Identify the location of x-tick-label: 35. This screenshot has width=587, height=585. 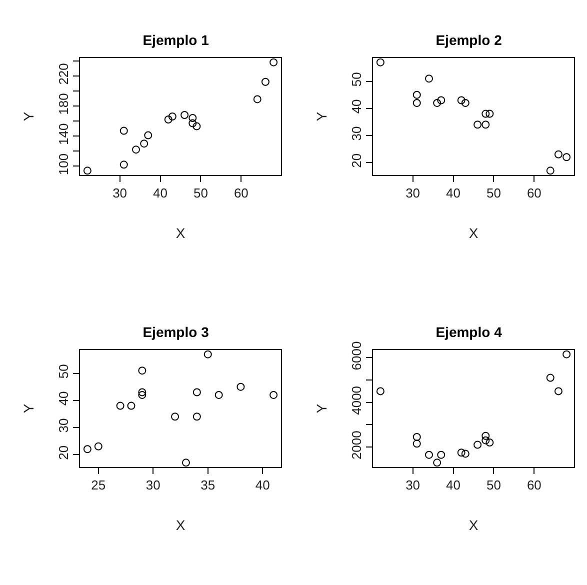
(208, 485).